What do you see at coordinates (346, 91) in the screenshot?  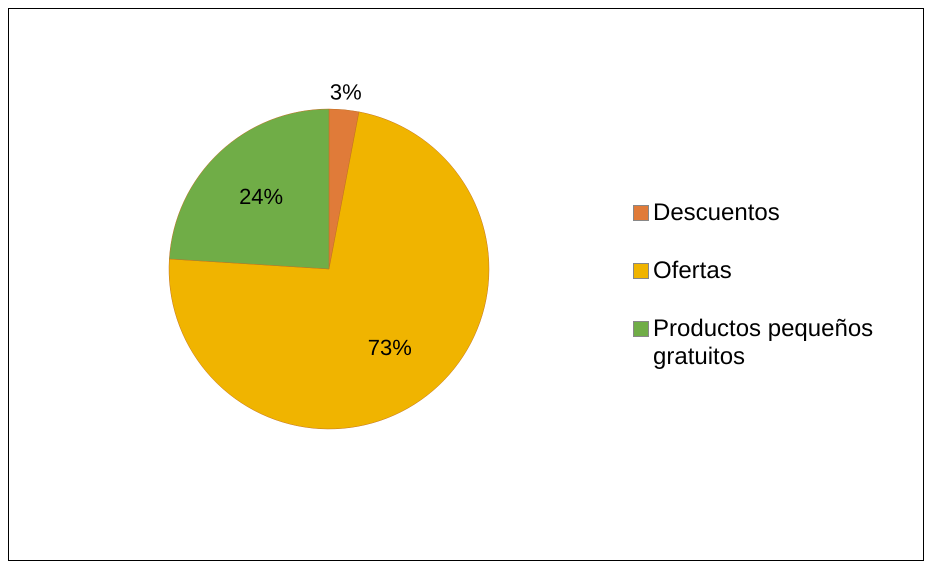 I see `data-label: 3%` at bounding box center [346, 91].